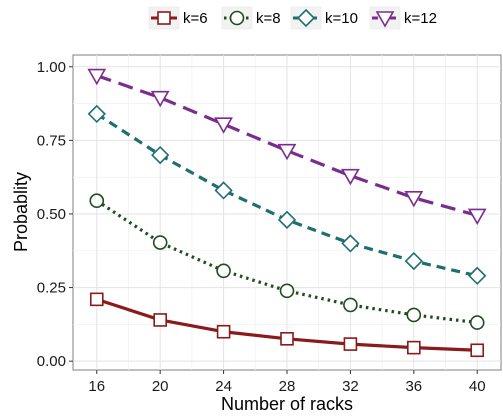  I want to click on legend-item: k=12, so click(403, 18).